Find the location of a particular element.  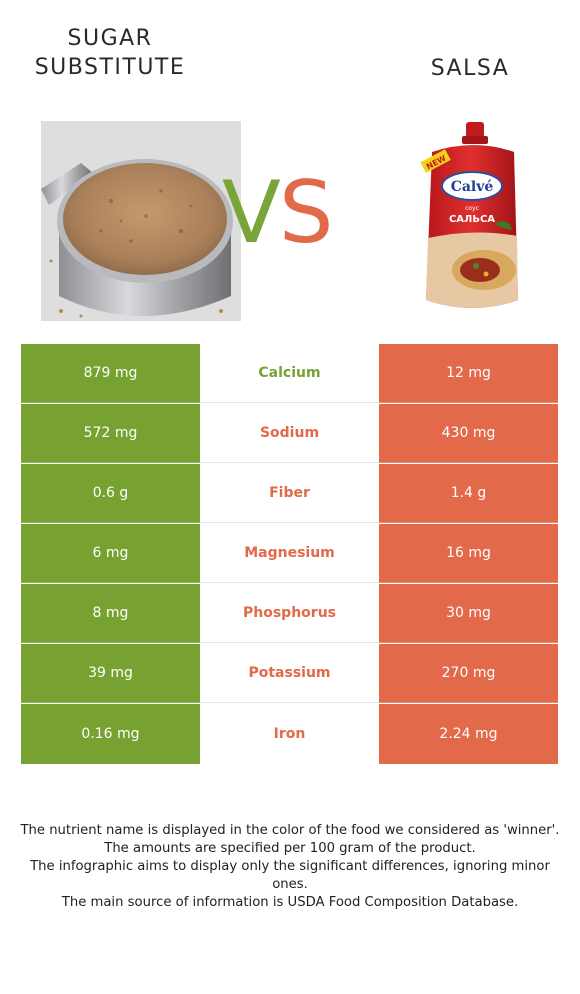

table-row: 0.16 mg Iron 2.24 mg is located at coordinates (289, 734).